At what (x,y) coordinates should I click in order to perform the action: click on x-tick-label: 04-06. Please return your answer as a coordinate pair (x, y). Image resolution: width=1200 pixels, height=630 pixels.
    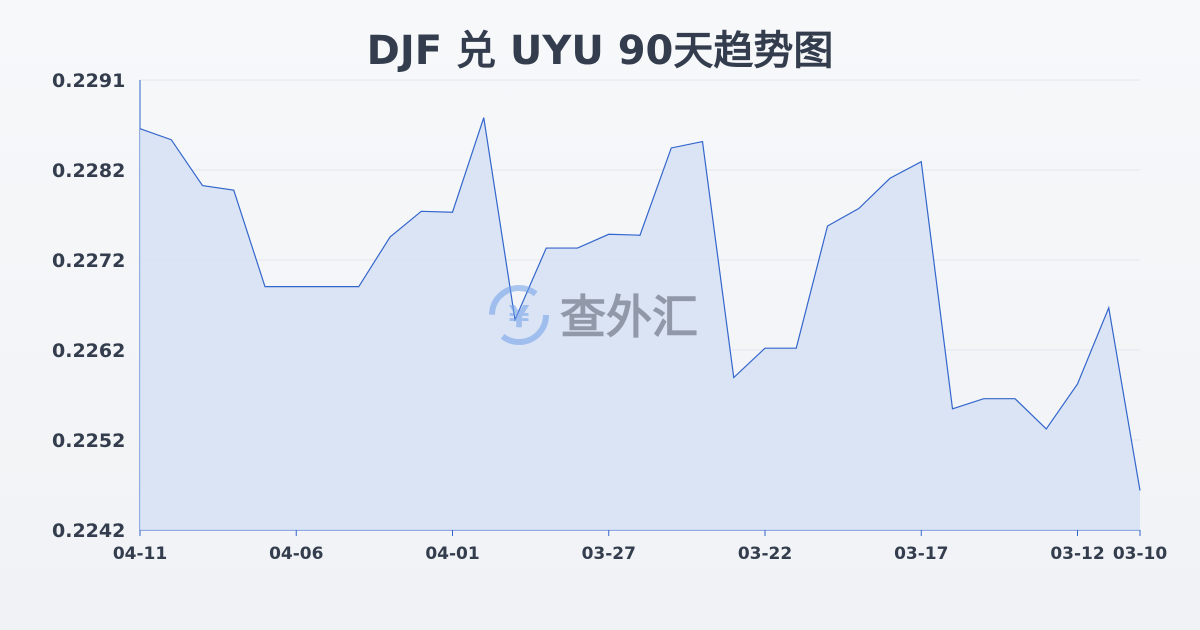
    Looking at the image, I should click on (296, 554).